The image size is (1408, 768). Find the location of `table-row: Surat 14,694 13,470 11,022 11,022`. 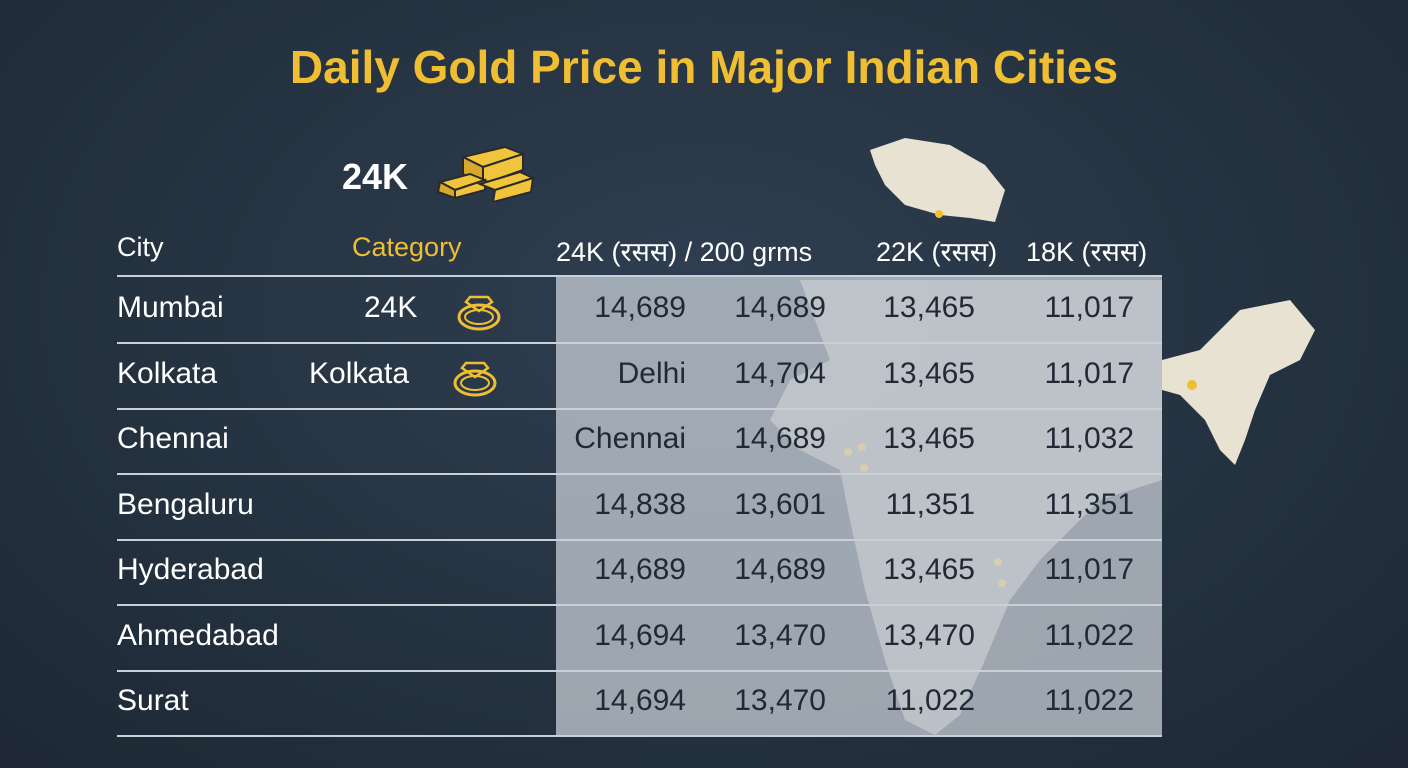

table-row: Surat 14,694 13,470 11,022 11,022 is located at coordinates (639, 703).